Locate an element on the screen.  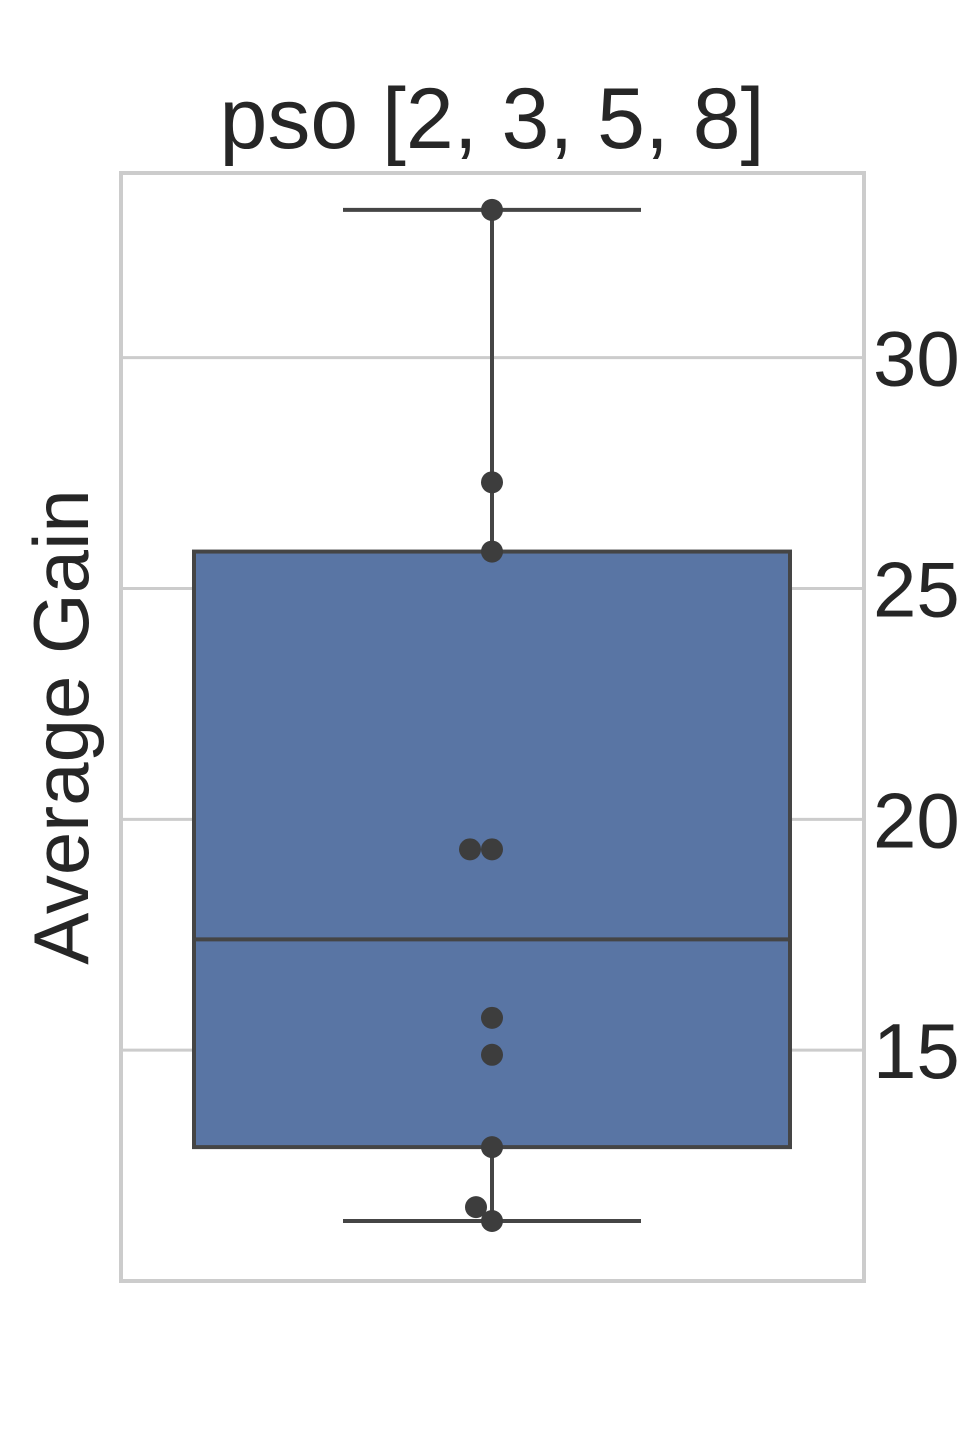
y-tick-label: 15 is located at coordinates (916, 1051).